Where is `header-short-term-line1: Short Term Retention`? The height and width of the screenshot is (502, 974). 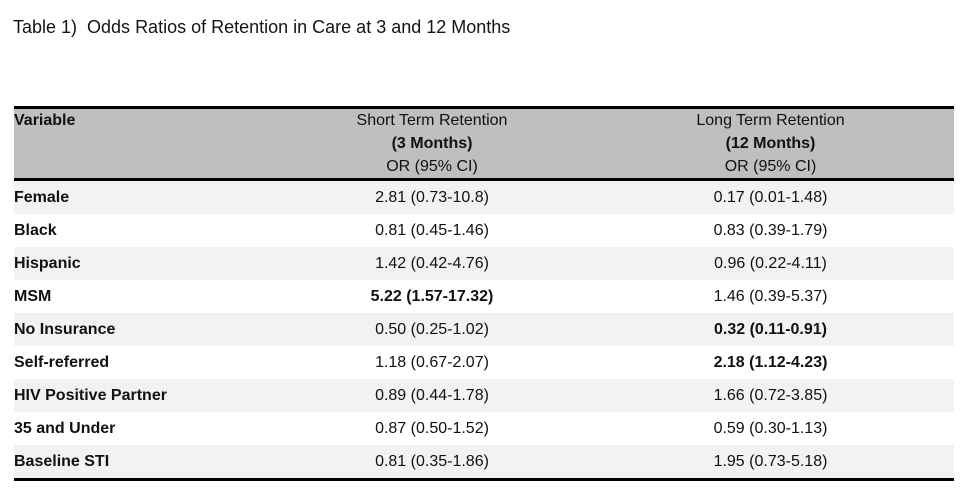 header-short-term-line1: Short Term Retention is located at coordinates (432, 120).